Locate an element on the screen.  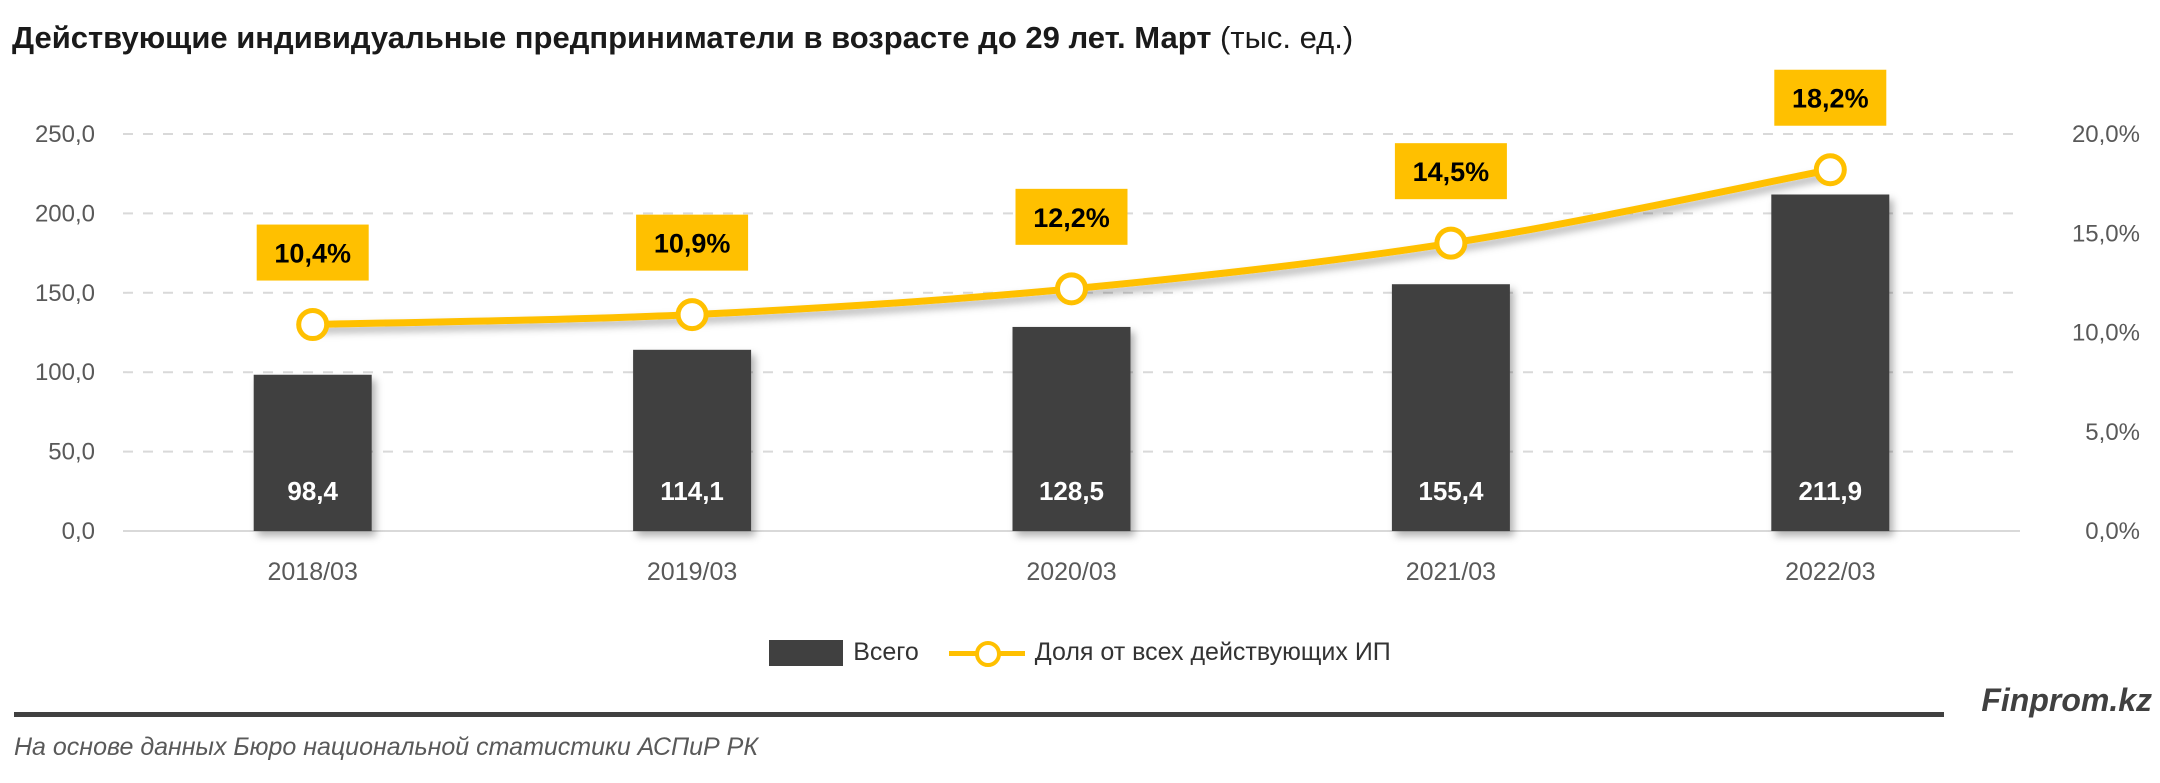
y-right-tick-label: 5,0% is located at coordinates (2112, 432).